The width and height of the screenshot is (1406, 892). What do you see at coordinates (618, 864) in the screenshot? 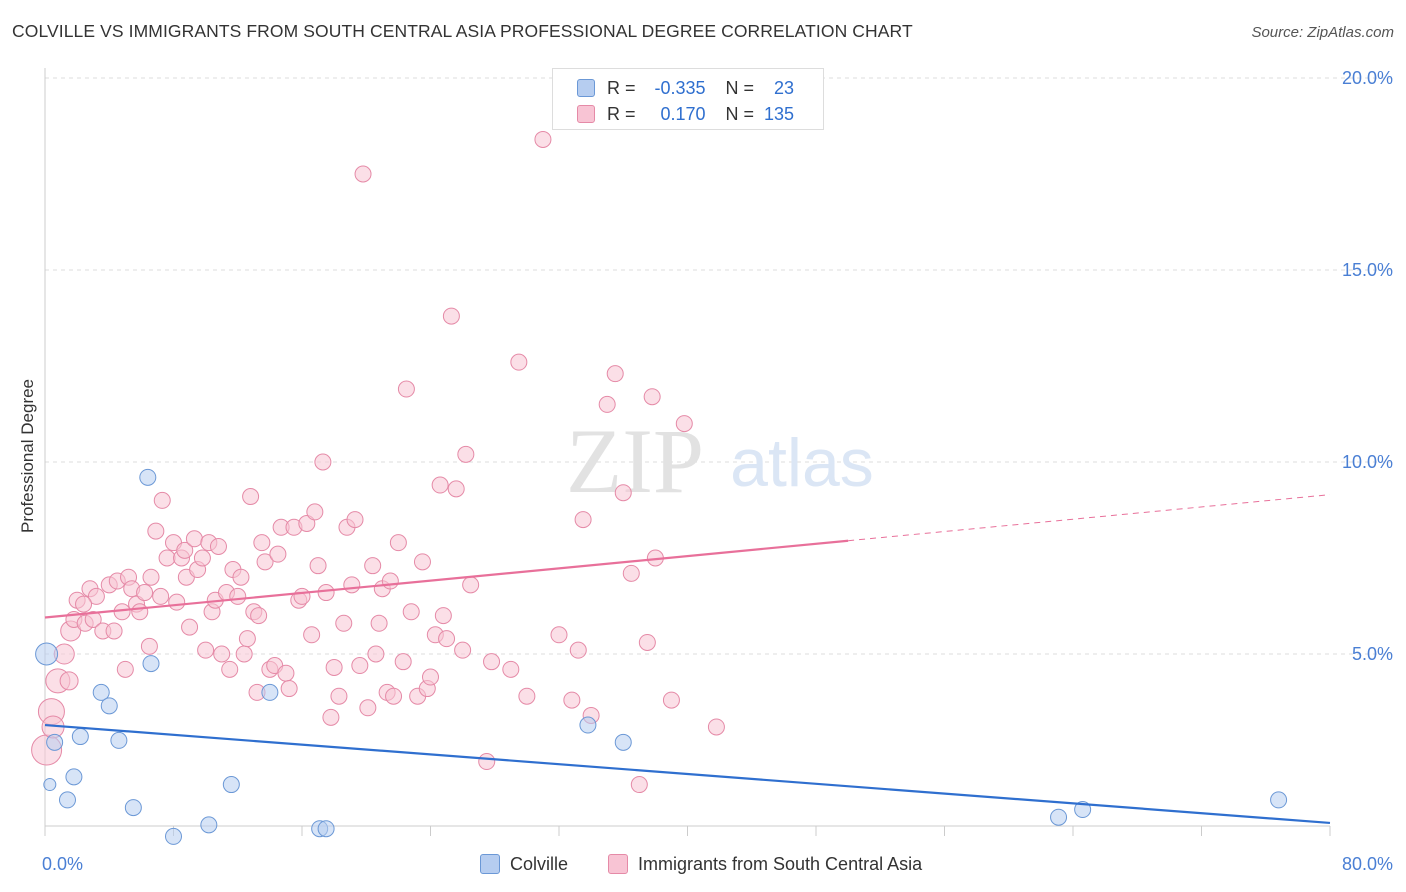
I see `bottom-legend-swatch-immigrants` at bounding box center [618, 864].